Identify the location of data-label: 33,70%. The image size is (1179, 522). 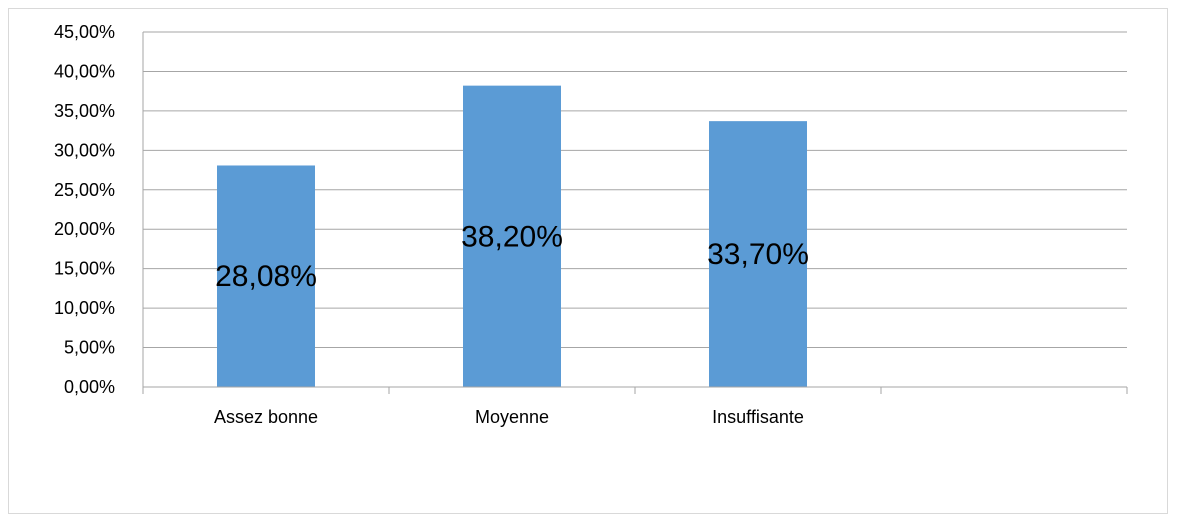
(758, 254).